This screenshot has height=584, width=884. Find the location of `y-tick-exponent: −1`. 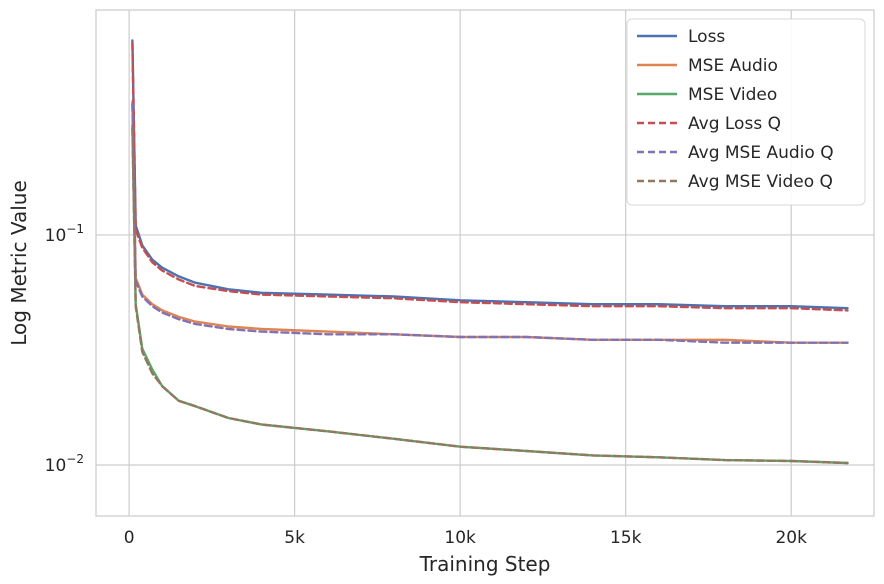

y-tick-exponent: −1 is located at coordinates (75, 229).